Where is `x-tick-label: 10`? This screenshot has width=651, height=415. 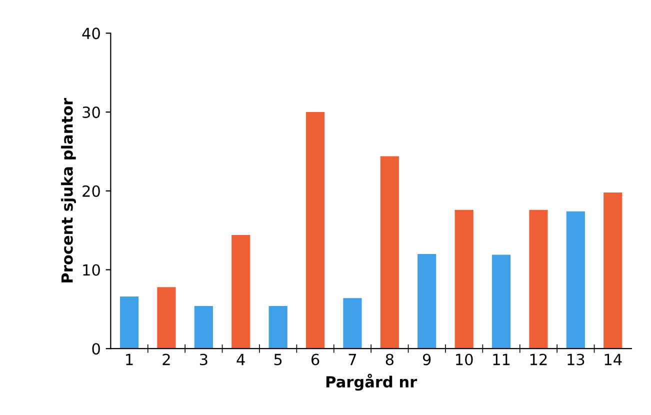
x-tick-label: 10 is located at coordinates (464, 360).